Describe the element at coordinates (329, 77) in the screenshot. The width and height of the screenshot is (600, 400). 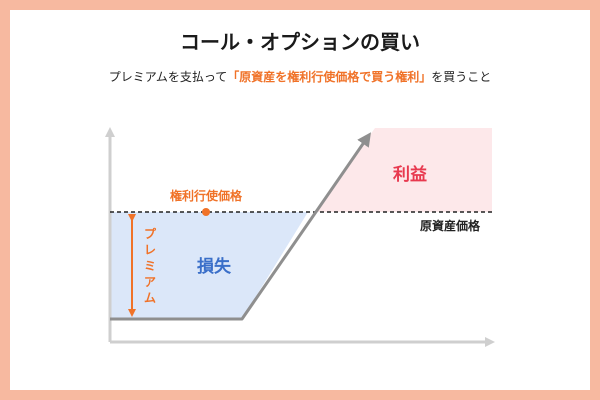
I see `subtitle-highlight: 「原資産を権利行使価格で買う権利」` at that location.